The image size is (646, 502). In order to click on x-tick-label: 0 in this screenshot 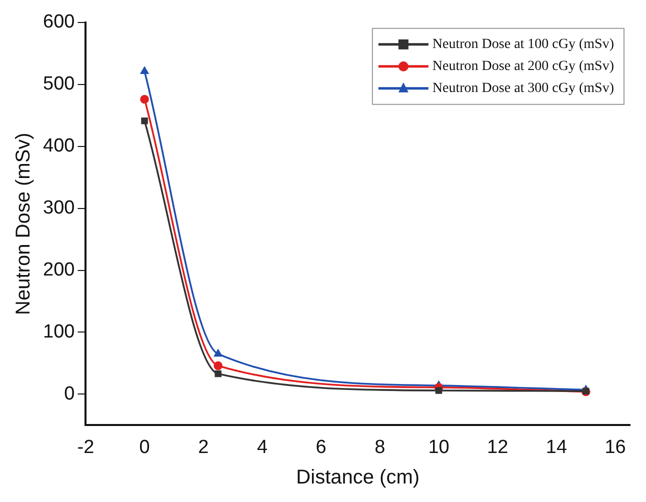, I will do `click(144, 447)`.